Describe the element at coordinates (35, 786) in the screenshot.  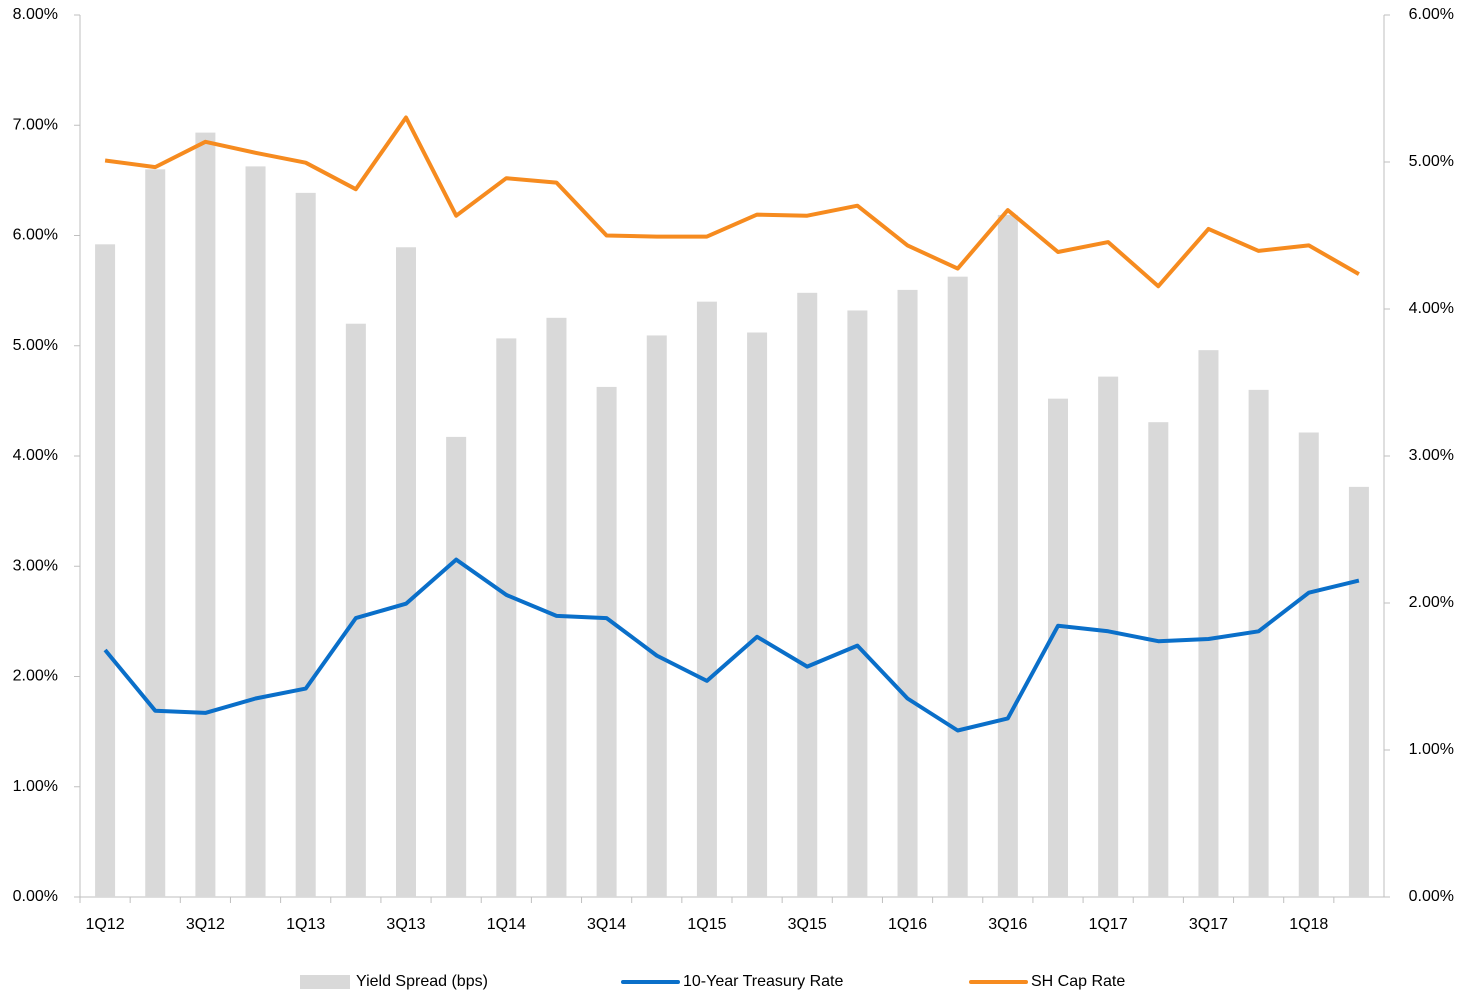
I see `y-tick-label: 1.00%` at that location.